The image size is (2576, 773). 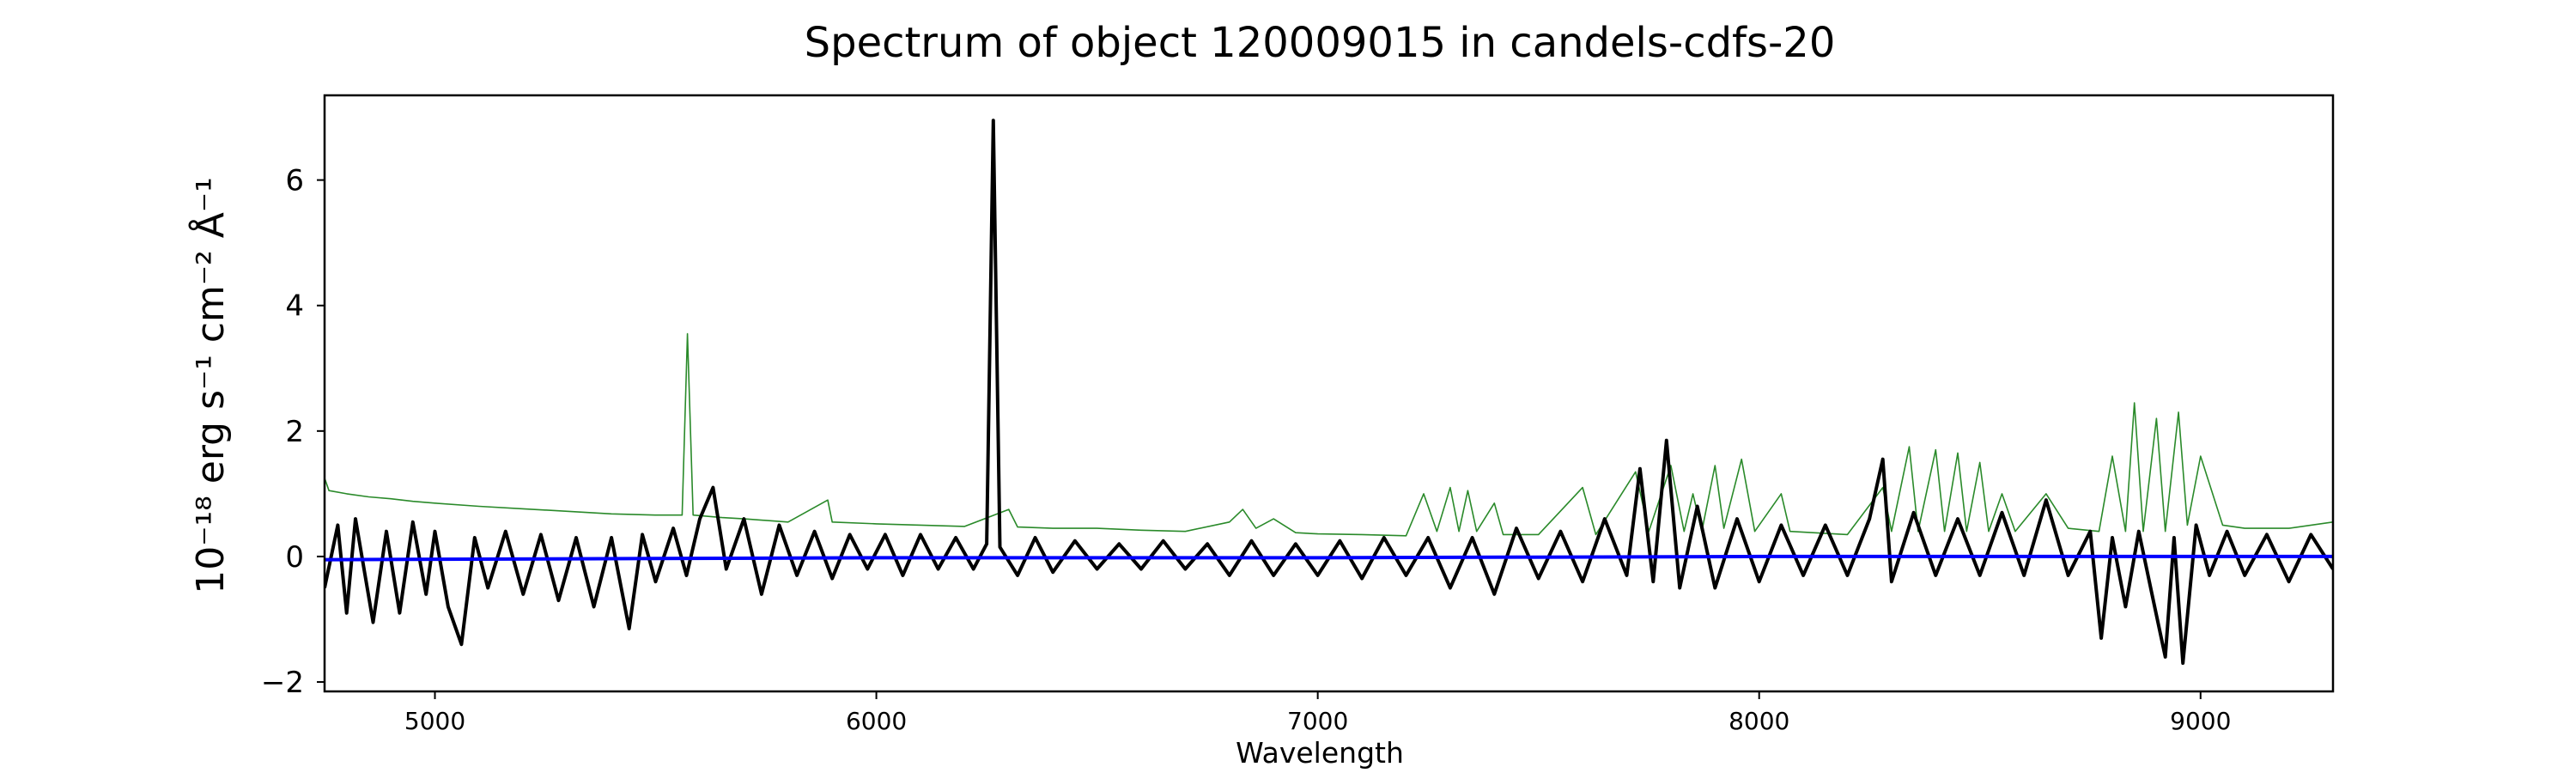 What do you see at coordinates (876, 721) in the screenshot?
I see `x-tick-label: 6000` at bounding box center [876, 721].